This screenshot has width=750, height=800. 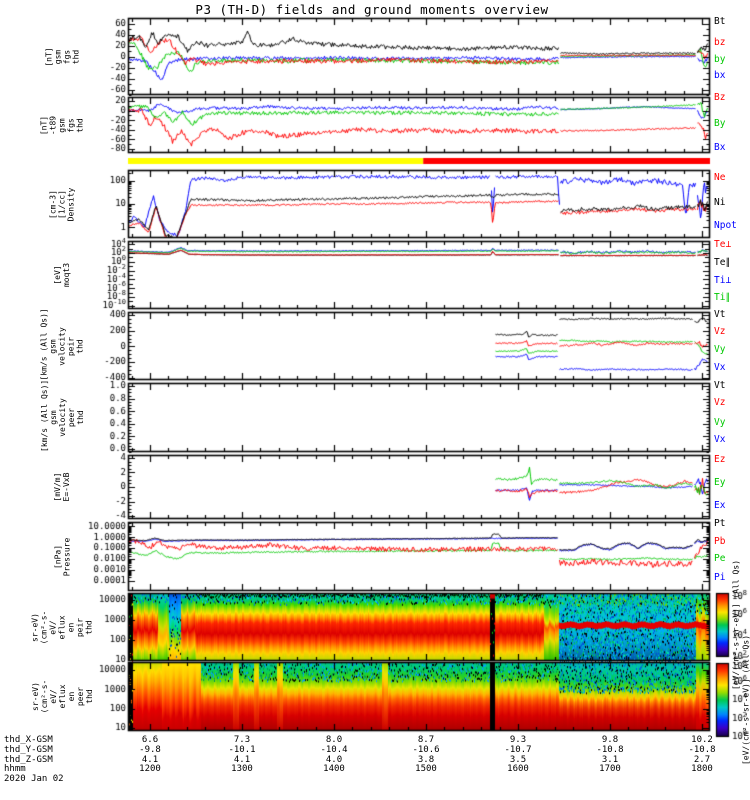 I want to click on x-axis-tick-value: 9.8, so click(x=610, y=740).